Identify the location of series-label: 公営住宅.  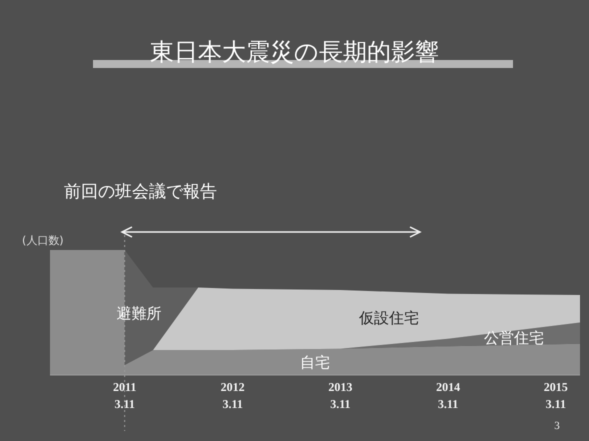
(514, 338).